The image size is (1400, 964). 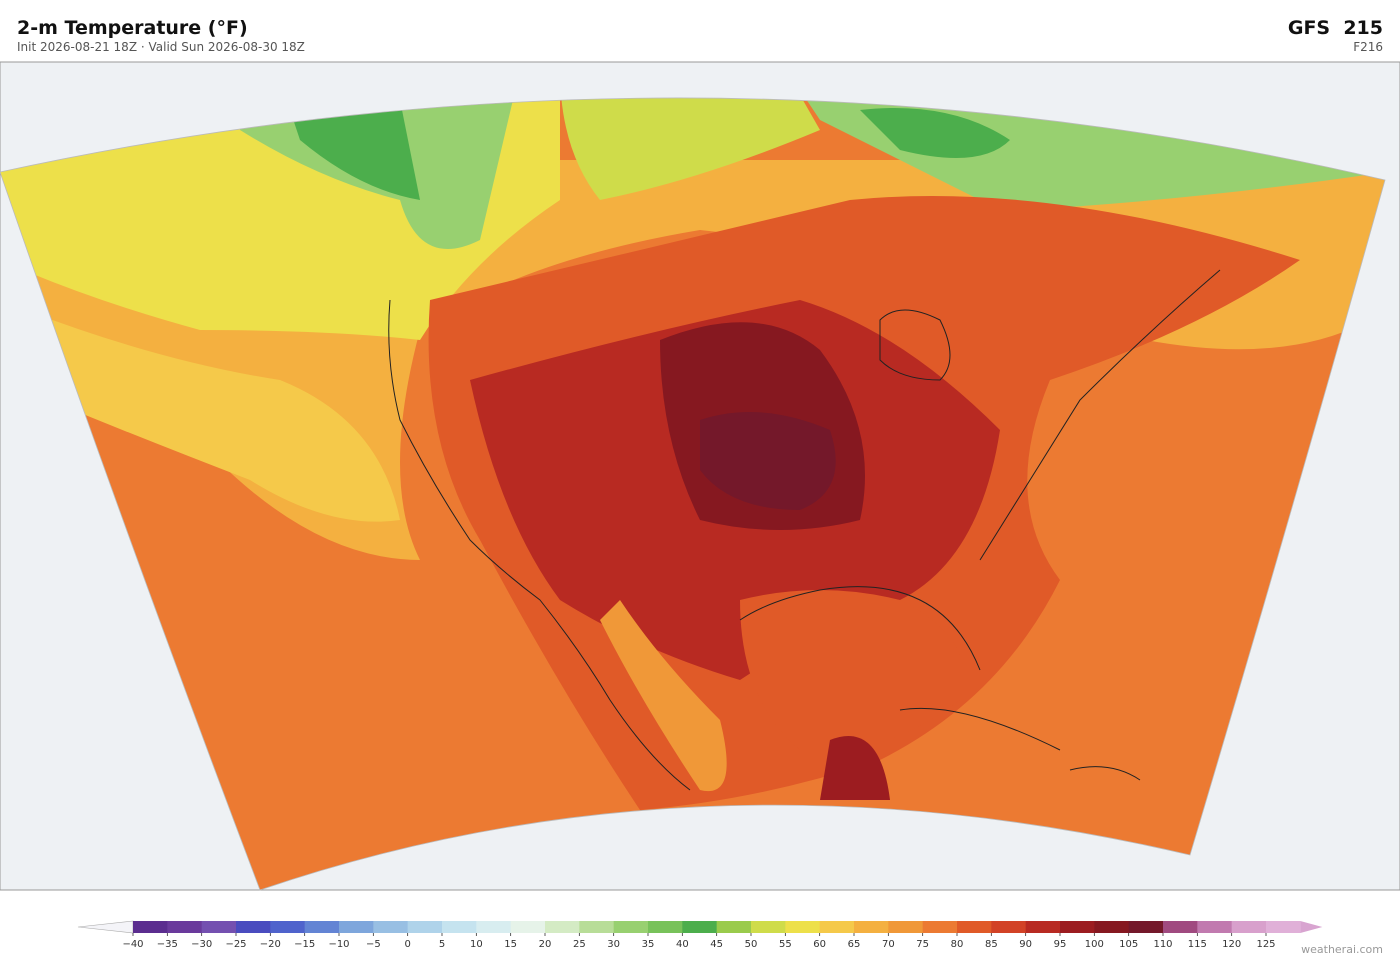 What do you see at coordinates (1231, 944) in the screenshot?
I see `colorbar-tick-label: 120` at bounding box center [1231, 944].